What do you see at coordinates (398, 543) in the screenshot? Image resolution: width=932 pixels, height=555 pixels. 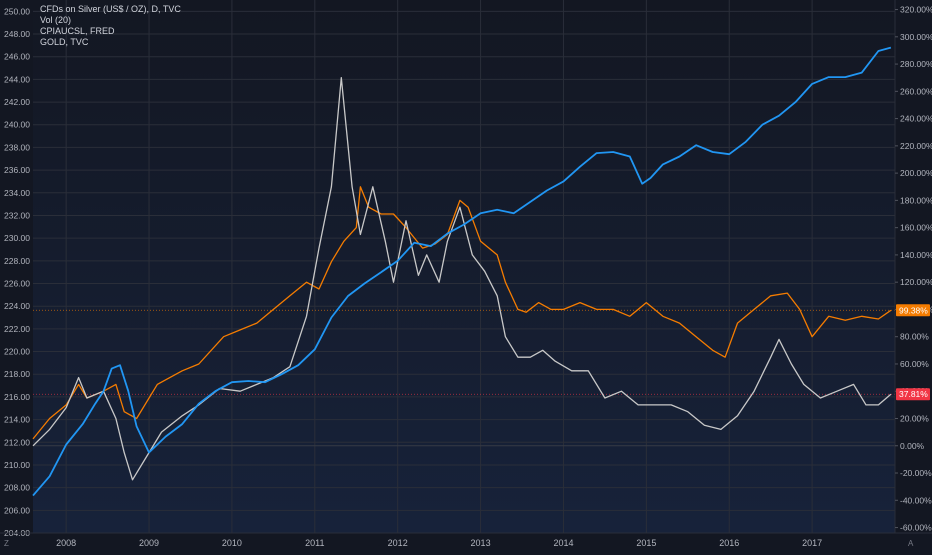 I see `x-axis-tick-label: 2012` at bounding box center [398, 543].